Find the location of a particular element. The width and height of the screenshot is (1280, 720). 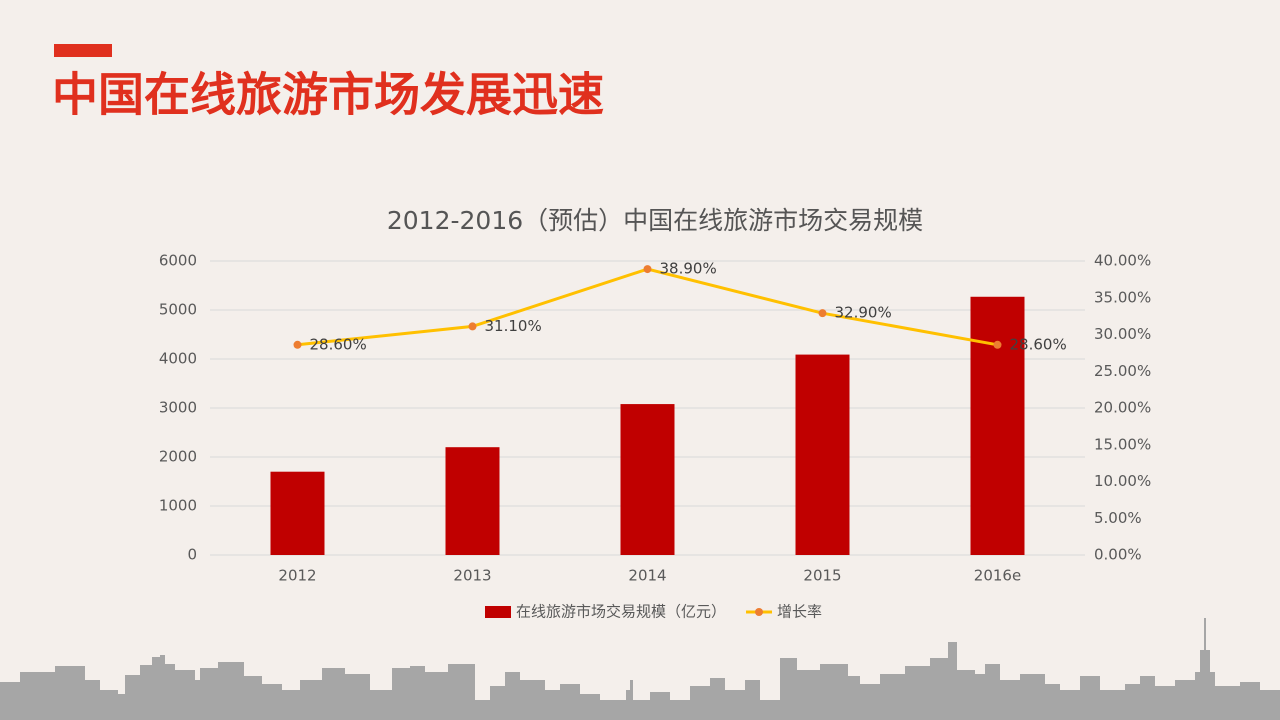

data-label: 38.90% is located at coordinates (688, 269).